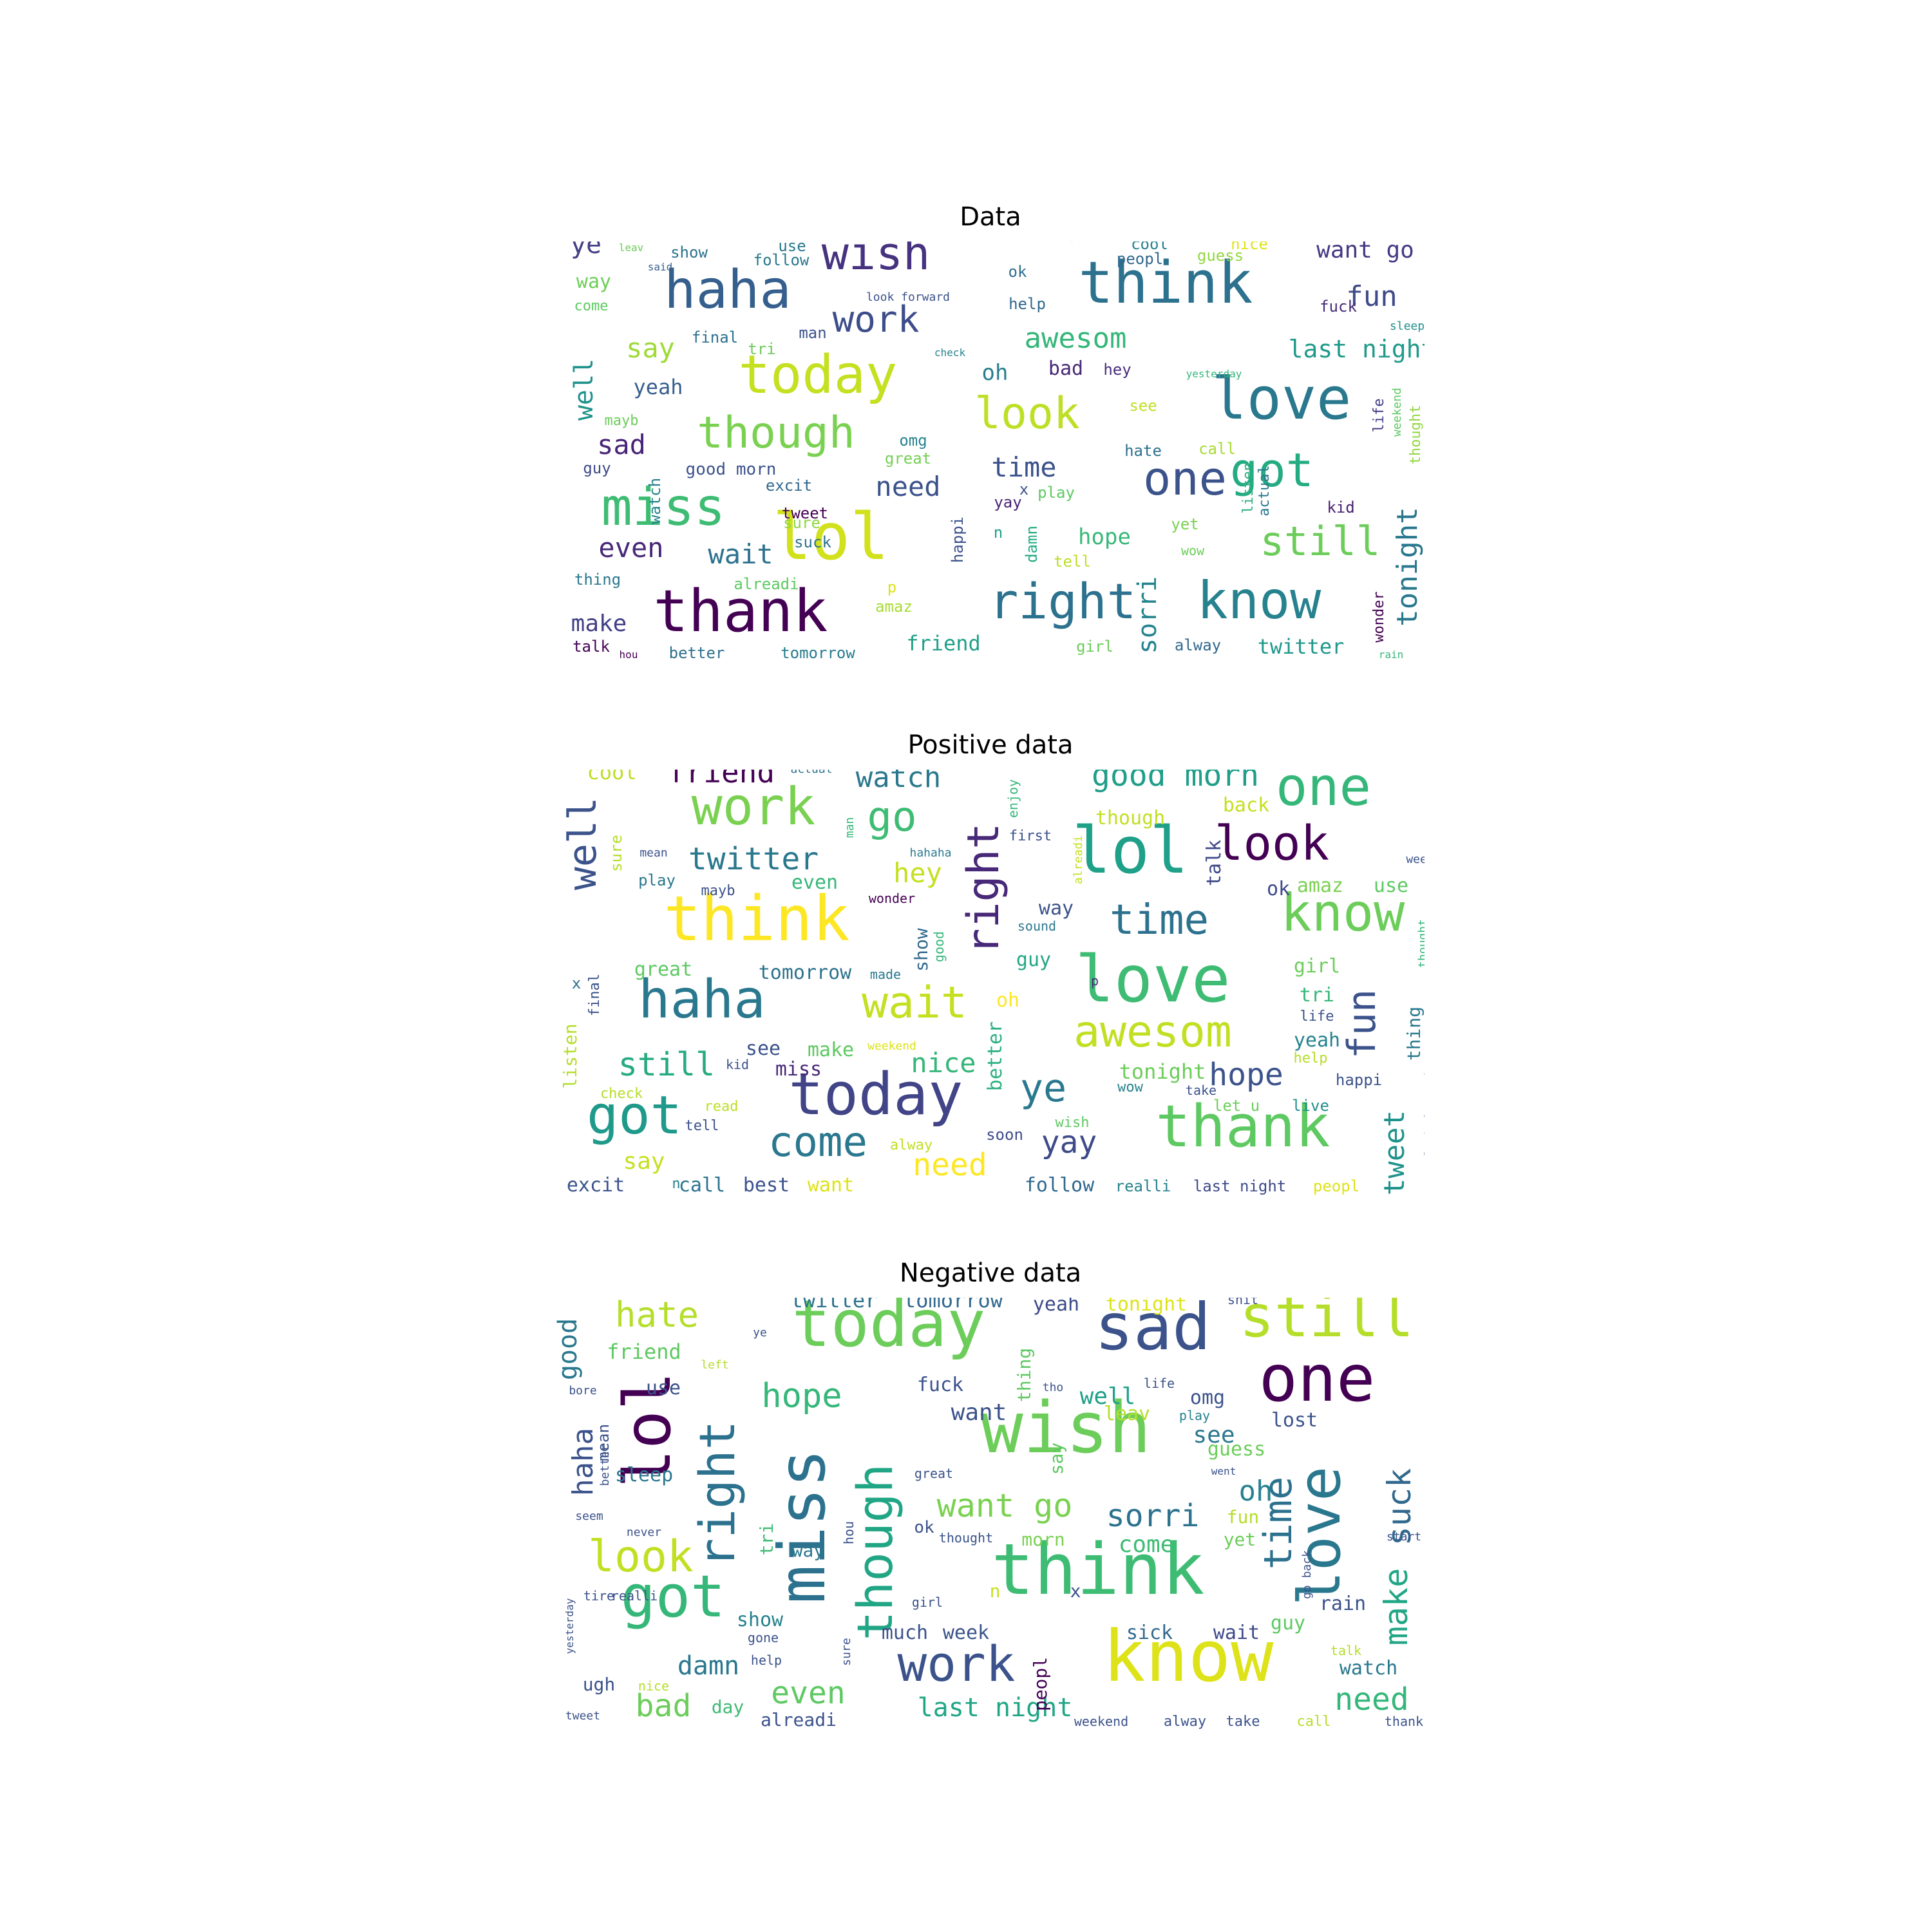  Describe the element at coordinates (1391, 886) in the screenshot. I see `cloud-word: use` at that location.